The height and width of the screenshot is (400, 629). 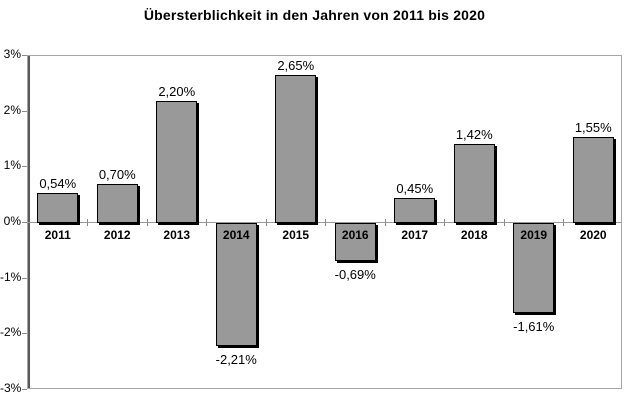 I want to click on category-label-2020: 2020, so click(x=593, y=235).